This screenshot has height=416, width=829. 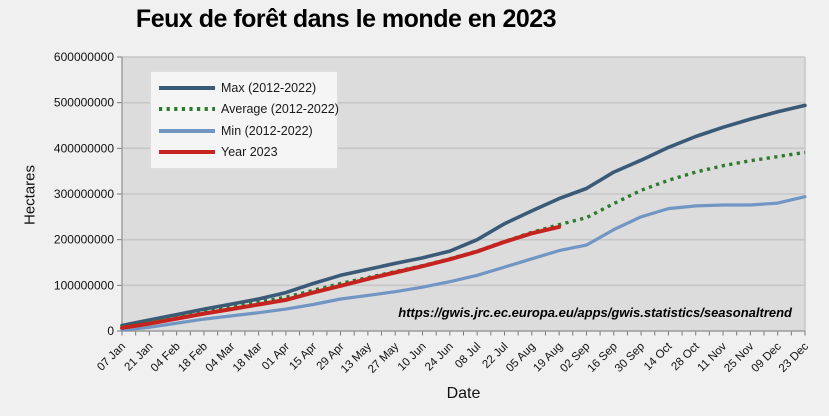 What do you see at coordinates (794, 357) in the screenshot?
I see `x-tick-label: 23 Dec` at bounding box center [794, 357].